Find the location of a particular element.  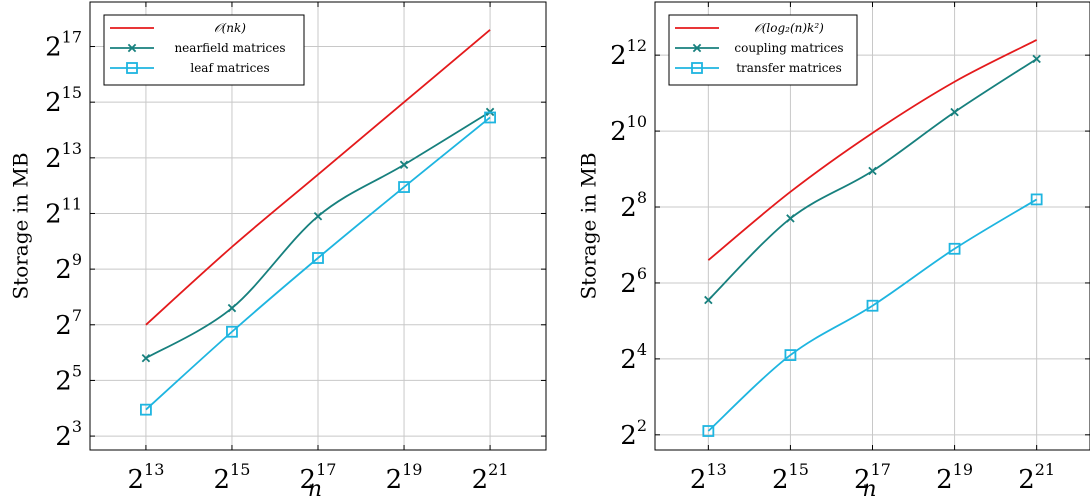

legend-label-3: transfer matrices is located at coordinates (789, 68).